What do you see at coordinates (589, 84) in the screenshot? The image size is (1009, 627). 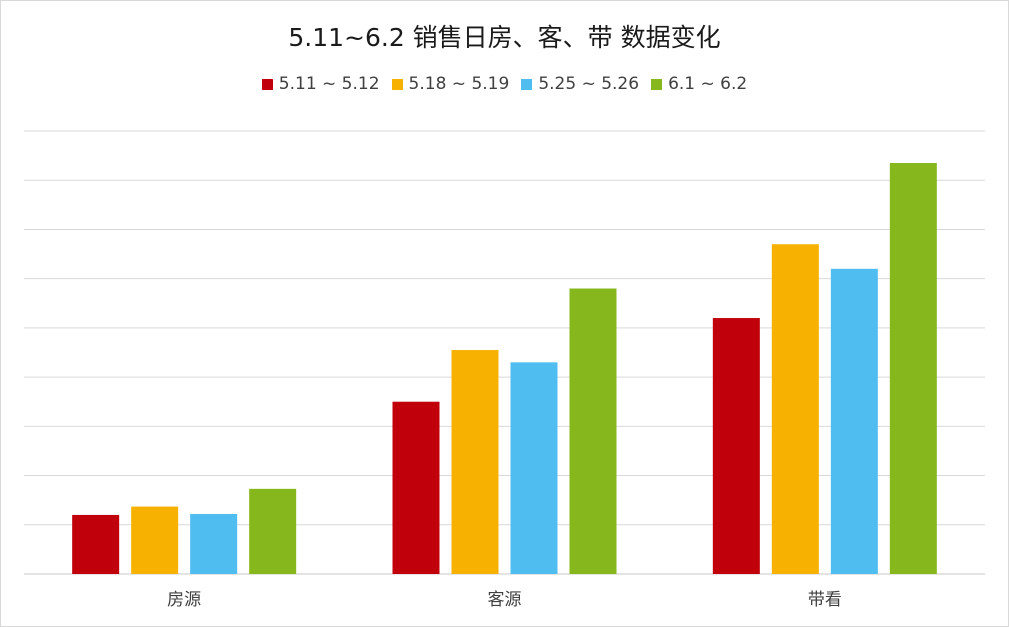 I see `legend-label-series-2: 5.25 ~ 5.26` at bounding box center [589, 84].